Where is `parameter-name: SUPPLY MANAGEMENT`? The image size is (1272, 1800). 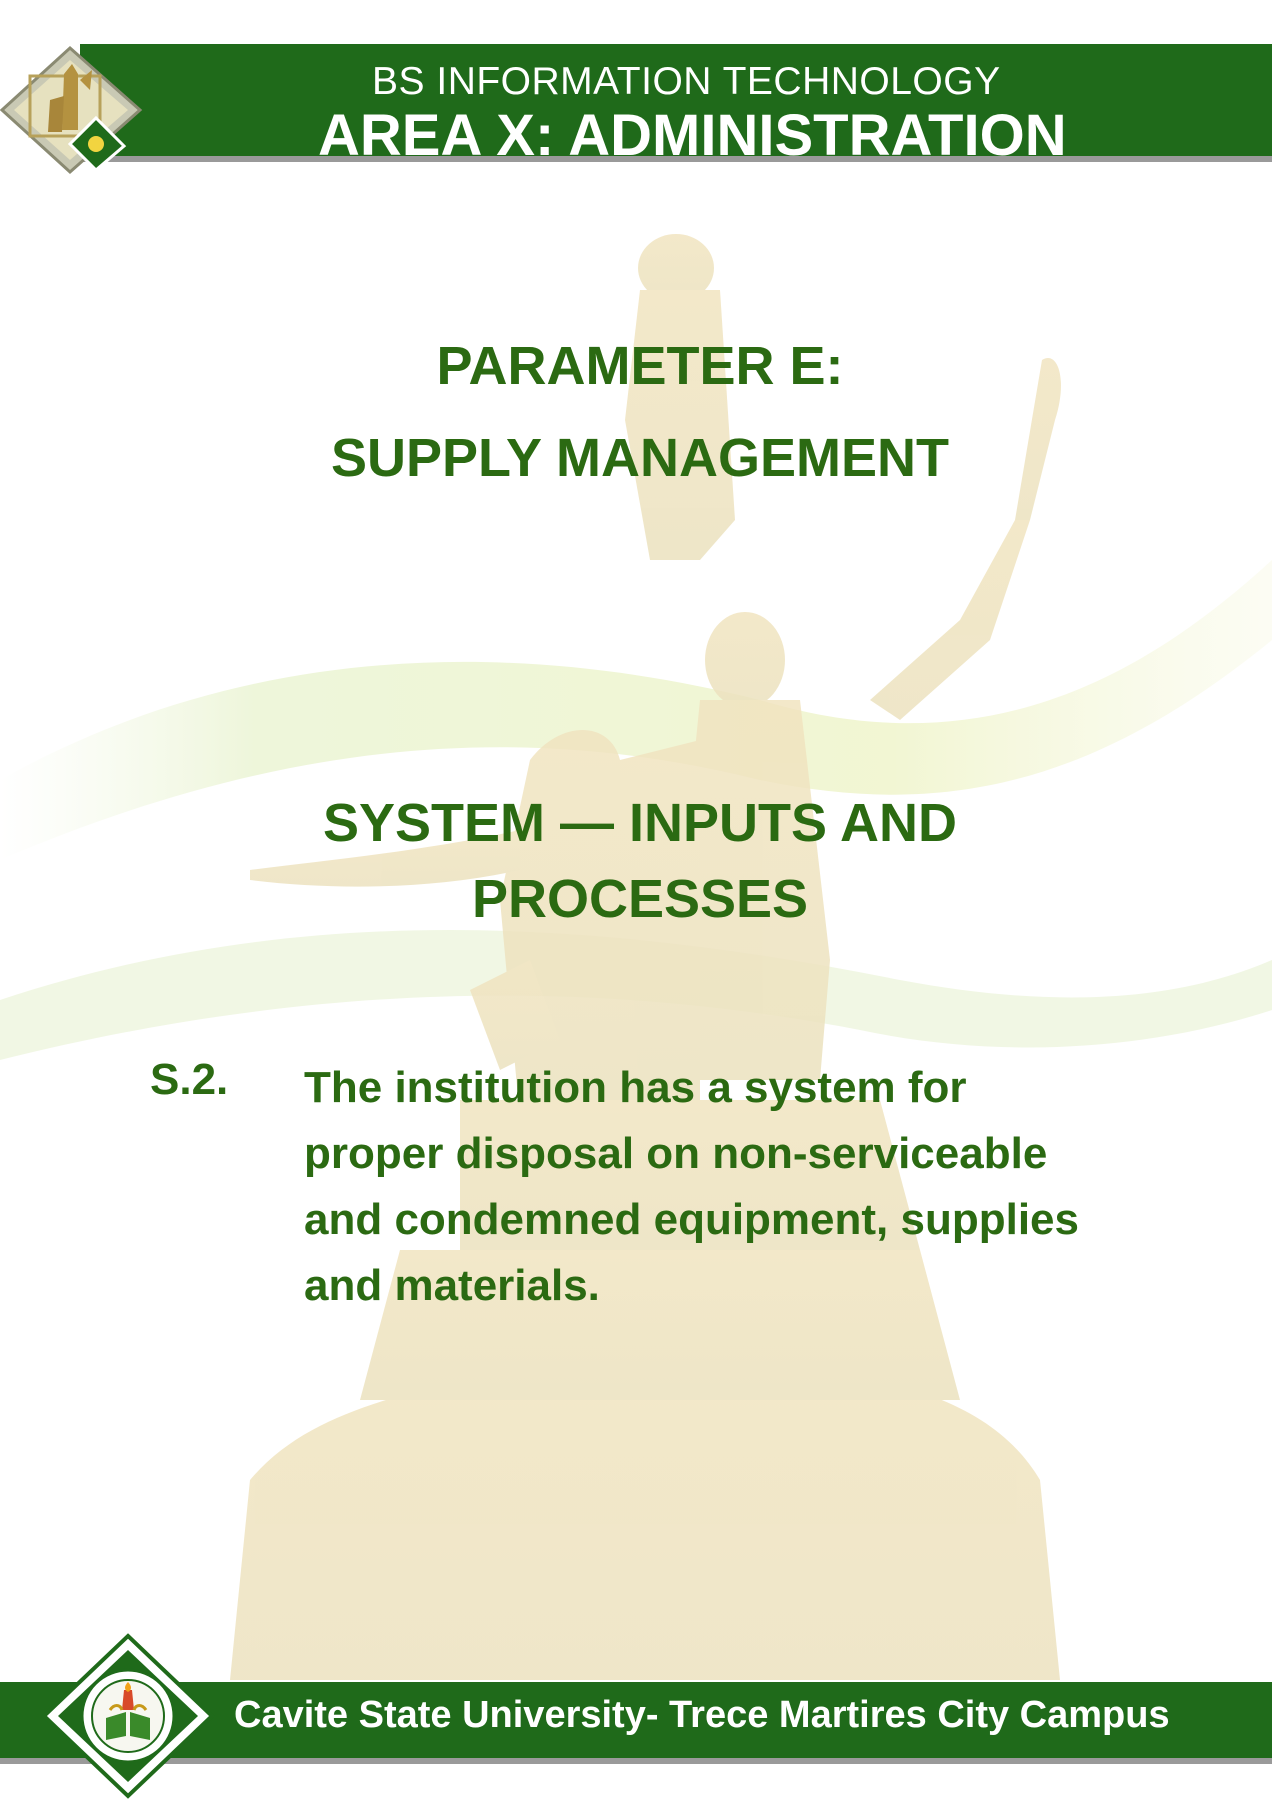 parameter-name: SUPPLY MANAGEMENT is located at coordinates (640, 458).